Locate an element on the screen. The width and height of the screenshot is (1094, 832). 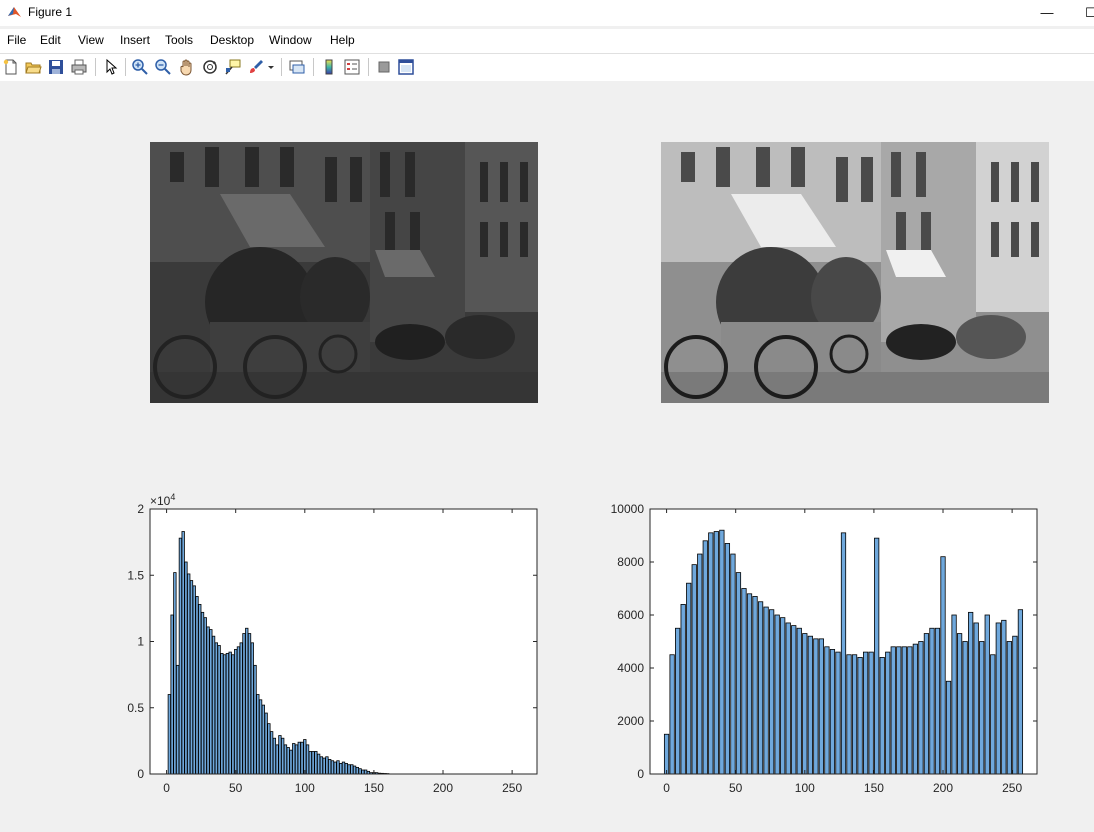
save-icon is located at coordinates (56, 67).